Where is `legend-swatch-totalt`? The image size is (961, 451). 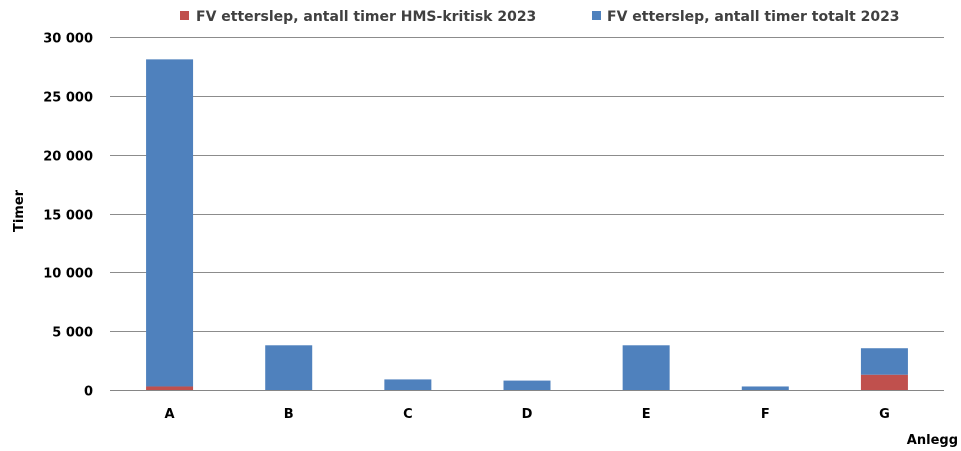
legend-swatch-totalt is located at coordinates (596, 15).